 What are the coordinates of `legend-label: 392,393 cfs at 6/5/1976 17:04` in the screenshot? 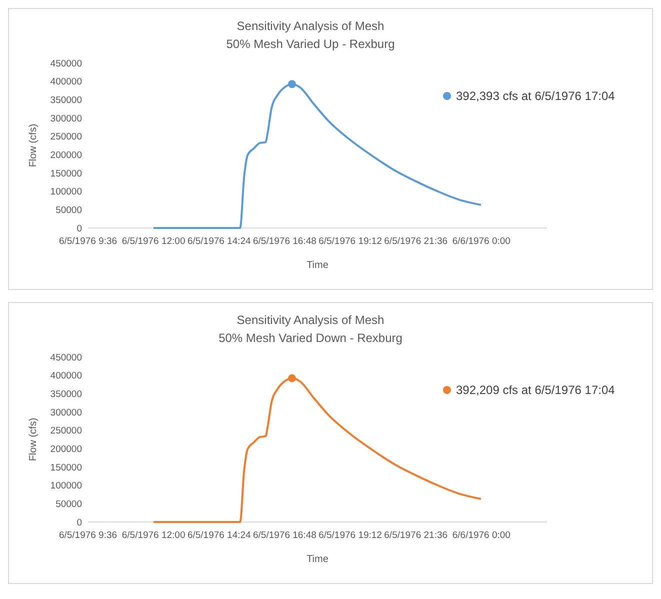 It's located at (536, 96).